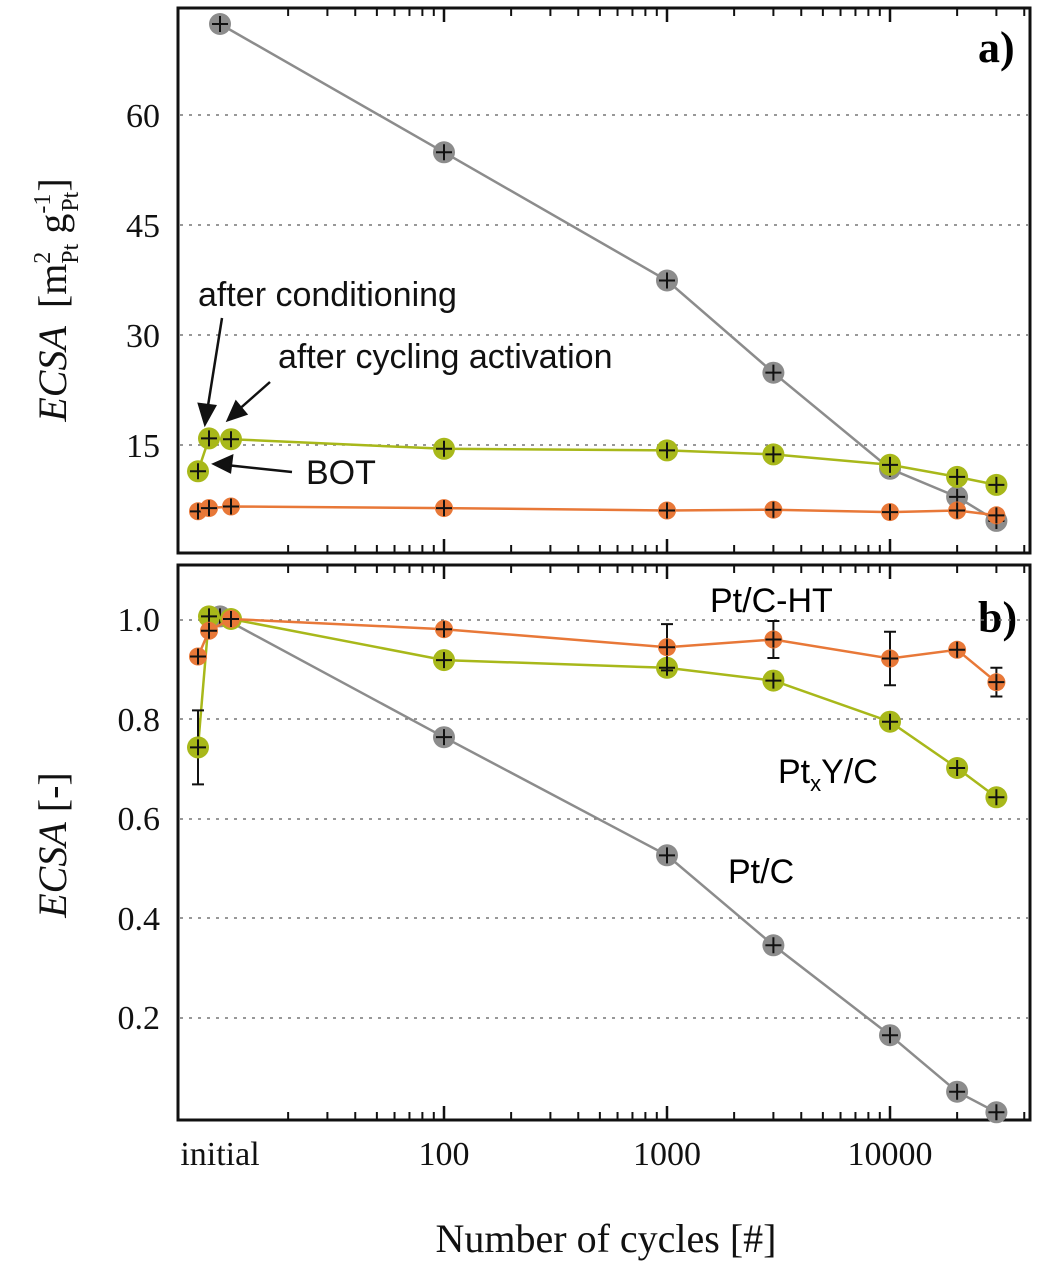 This screenshot has width=1053, height=1280. I want to click on panel-b-ytick-0.4: 0.4, so click(139, 919).